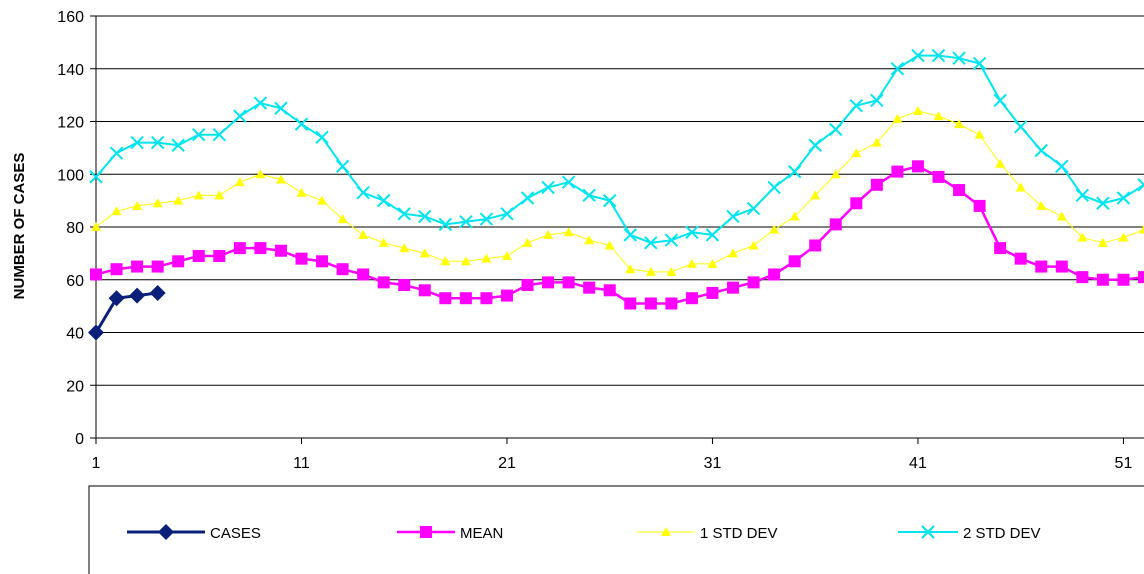 This screenshot has width=1144, height=574. Describe the element at coordinates (70, 70) in the screenshot. I see `y-tick-label: 140` at that location.